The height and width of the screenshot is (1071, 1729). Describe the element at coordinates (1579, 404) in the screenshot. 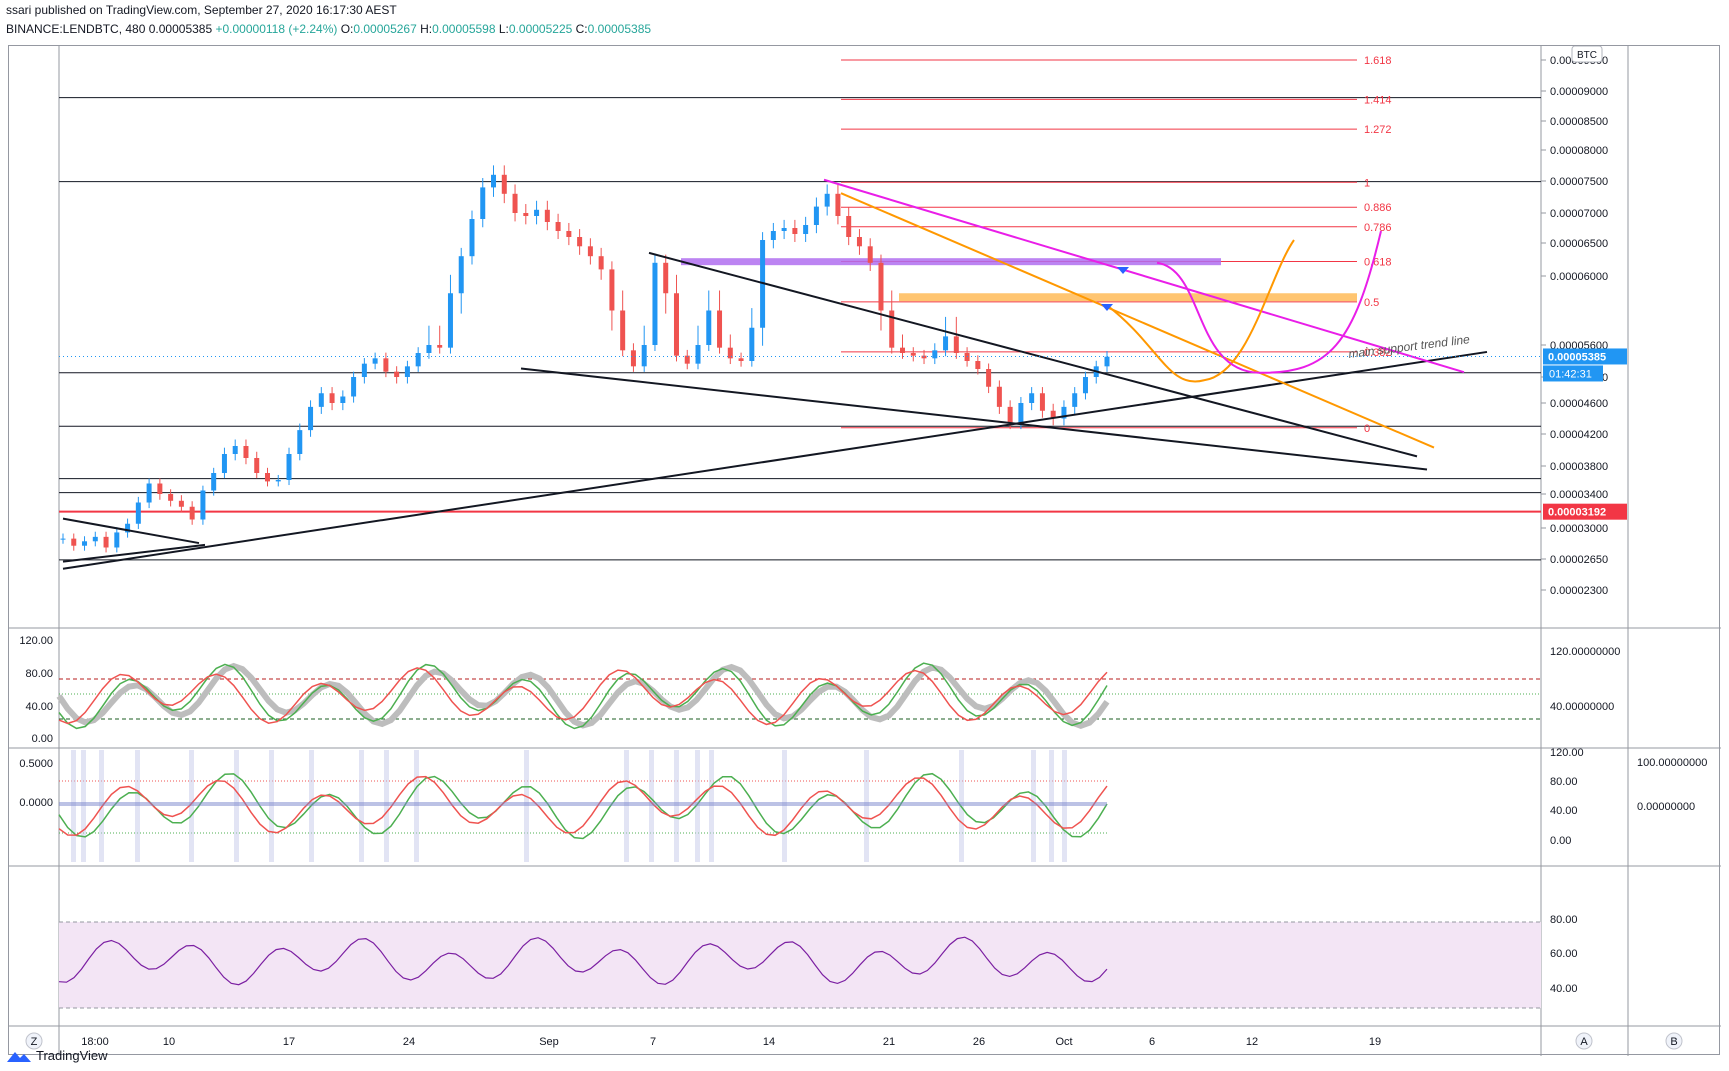

I see `price-label-10: 0.00004600` at that location.